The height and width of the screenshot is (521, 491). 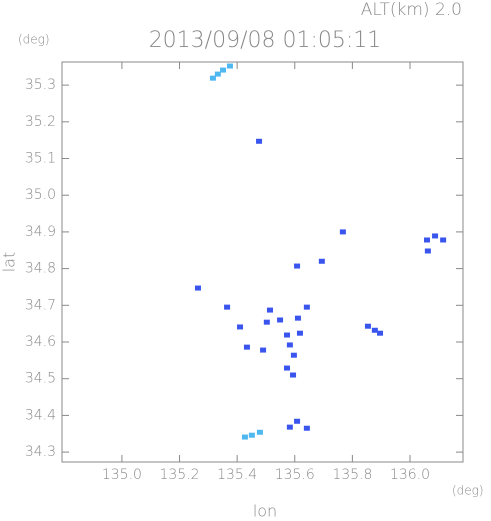 What do you see at coordinates (40, 452) in the screenshot?
I see `y-tick-label: 34.3` at bounding box center [40, 452].